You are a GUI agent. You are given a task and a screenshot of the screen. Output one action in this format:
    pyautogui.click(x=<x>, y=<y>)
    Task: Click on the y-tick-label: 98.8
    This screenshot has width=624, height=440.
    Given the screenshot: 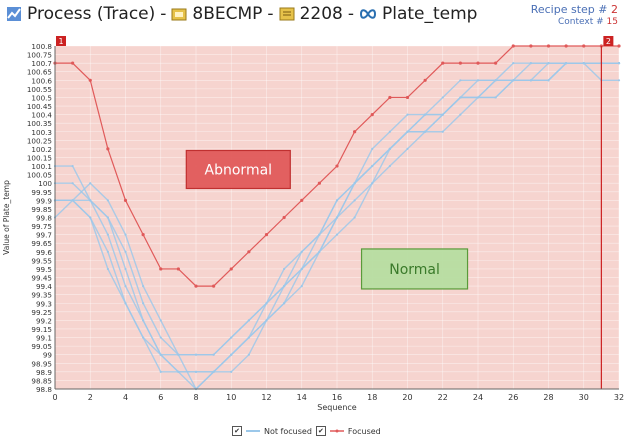 What is the action you would take?
    pyautogui.click(x=44, y=389)
    